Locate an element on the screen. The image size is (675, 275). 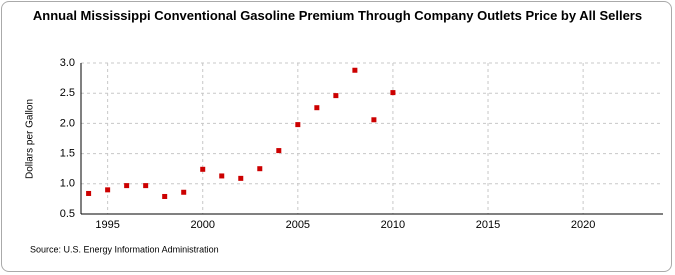
y-tick-label: 2.5 is located at coordinates (67, 93).